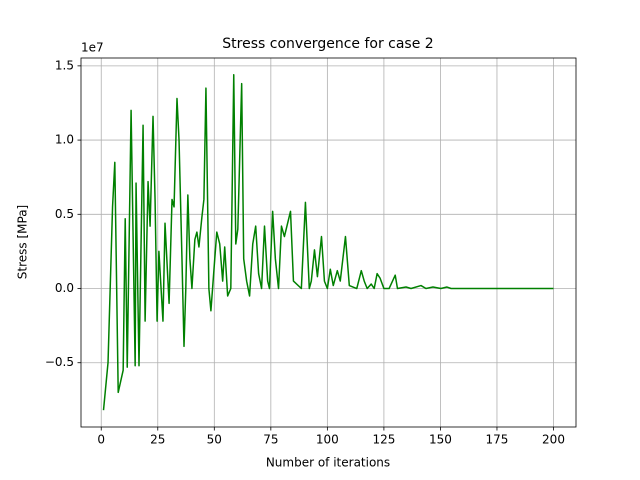  What do you see at coordinates (440, 440) in the screenshot?
I see `x-tick-label: 150` at bounding box center [440, 440].